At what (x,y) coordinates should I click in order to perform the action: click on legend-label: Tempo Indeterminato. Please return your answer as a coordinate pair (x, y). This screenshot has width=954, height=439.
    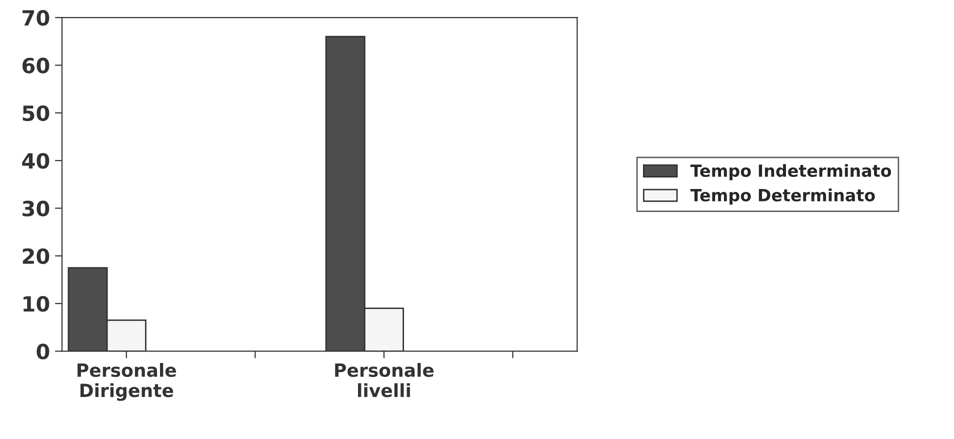
    Looking at the image, I should click on (791, 172).